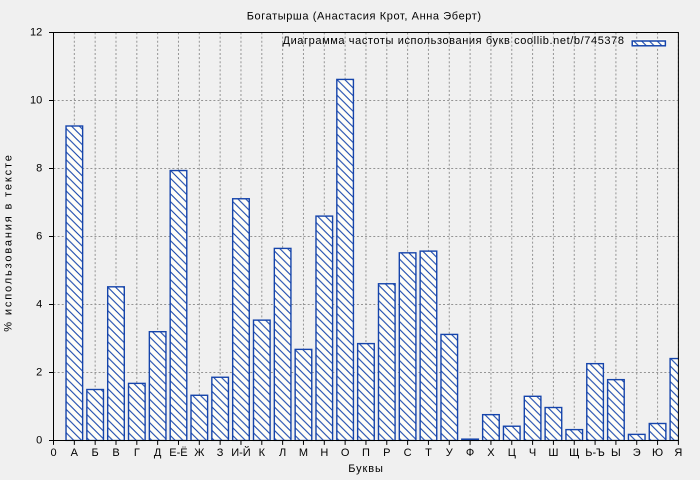 The image size is (700, 480). Describe the element at coordinates (532, 453) in the screenshot. I see `svg-text: Ч` at that location.